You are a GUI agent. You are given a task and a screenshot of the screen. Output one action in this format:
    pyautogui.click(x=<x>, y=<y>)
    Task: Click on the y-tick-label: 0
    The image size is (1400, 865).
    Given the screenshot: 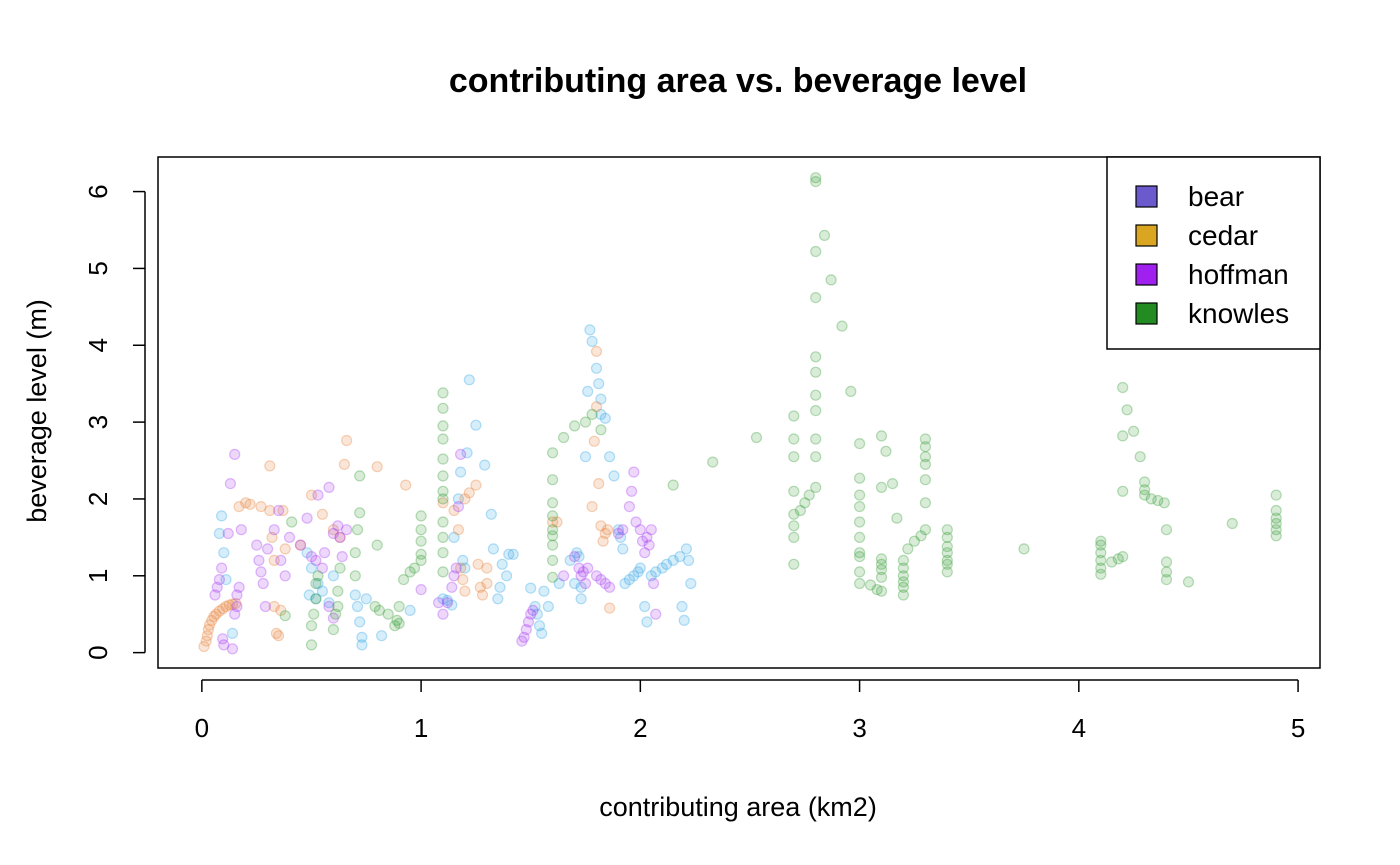 What is the action you would take?
    pyautogui.click(x=98, y=652)
    